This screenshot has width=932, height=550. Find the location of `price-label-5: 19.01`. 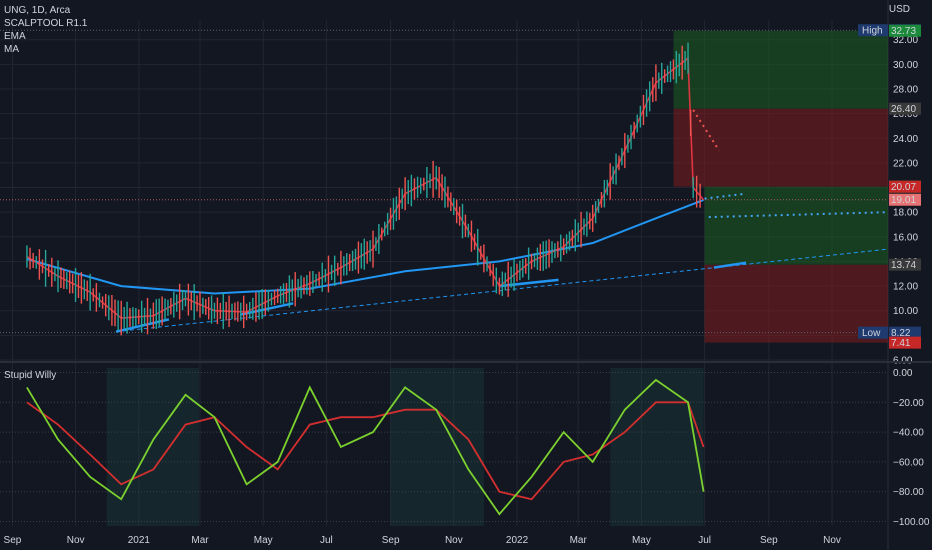

price-label-5: 19.01 is located at coordinates (903, 200).